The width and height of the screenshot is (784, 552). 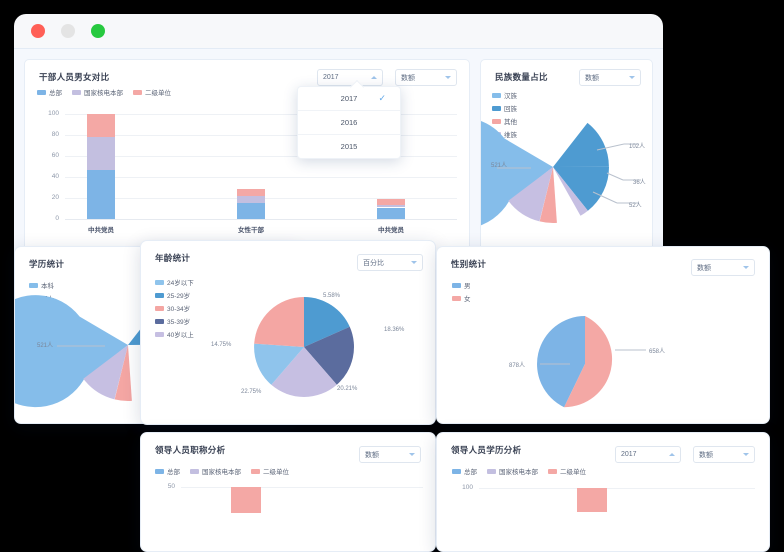 What do you see at coordinates (461, 291) in the screenshot?
I see `legend-sex: 男 女` at bounding box center [461, 291].